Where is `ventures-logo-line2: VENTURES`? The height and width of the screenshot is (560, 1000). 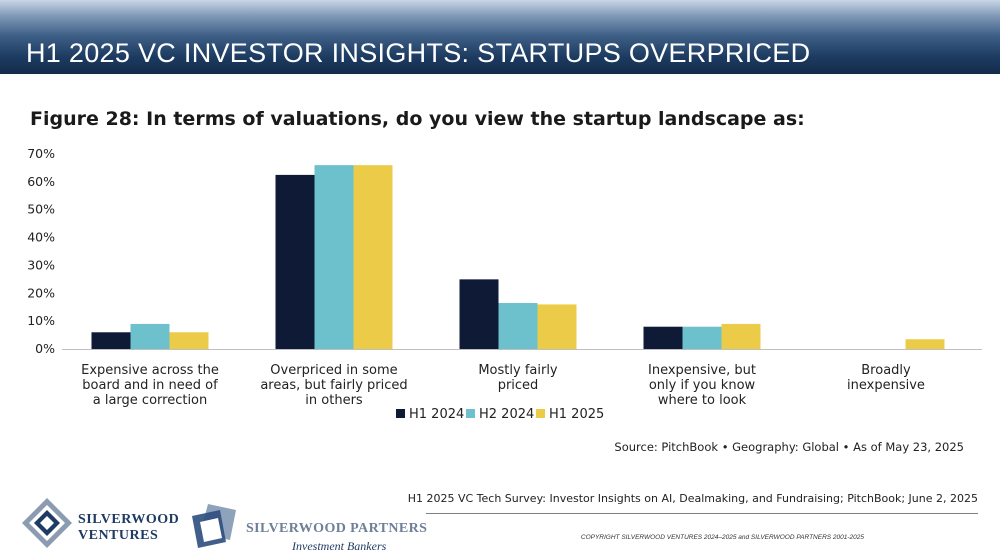 ventures-logo-line2: VENTURES is located at coordinates (118, 535).